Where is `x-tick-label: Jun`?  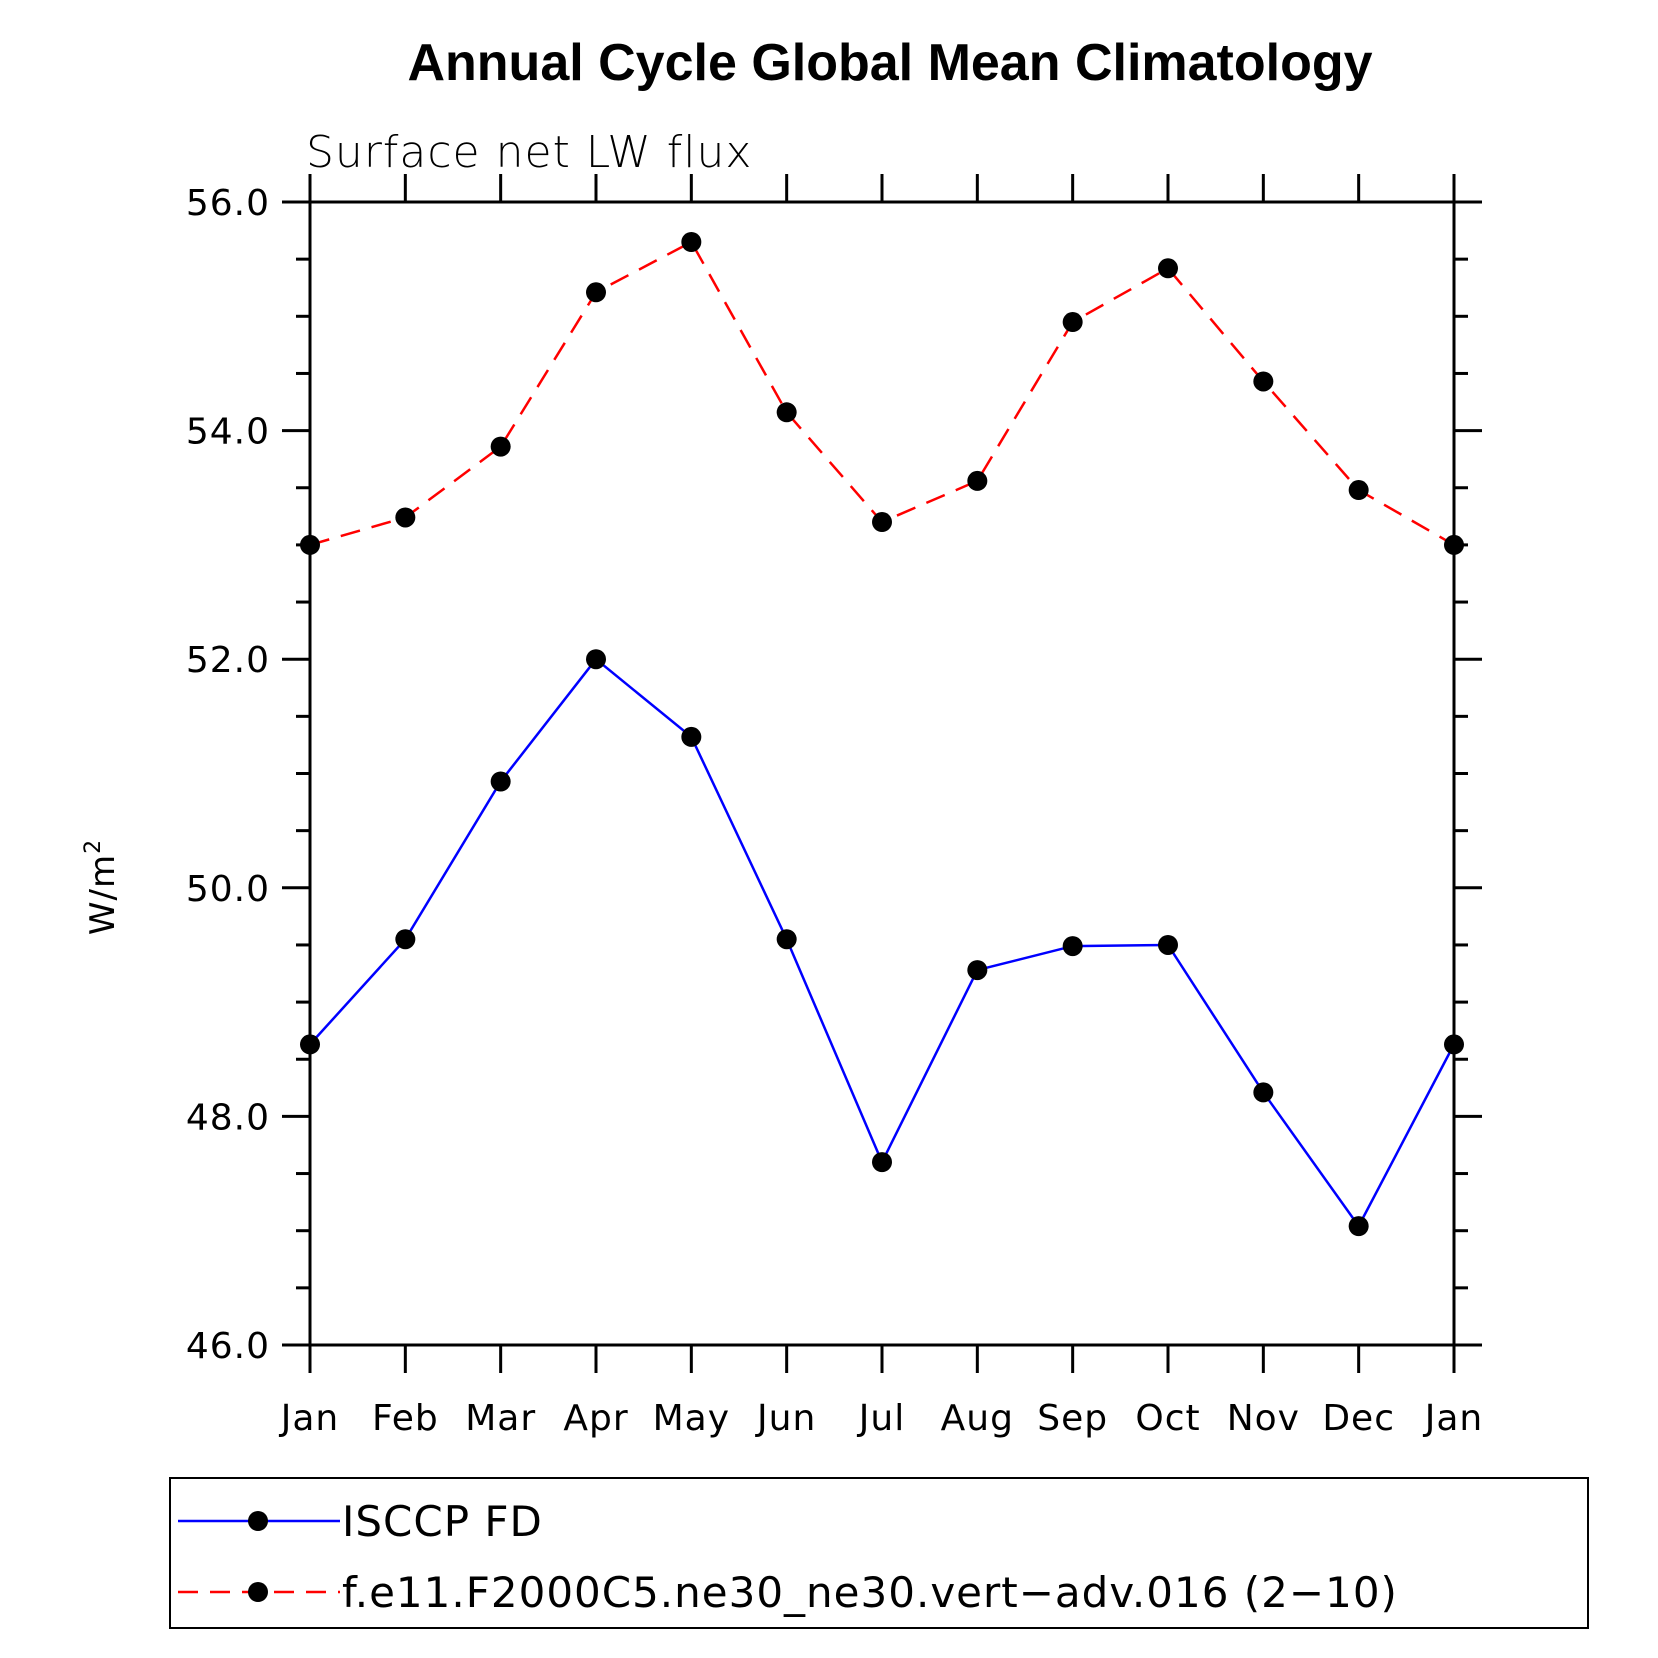 x-tick-label: Jun is located at coordinates (785, 1418).